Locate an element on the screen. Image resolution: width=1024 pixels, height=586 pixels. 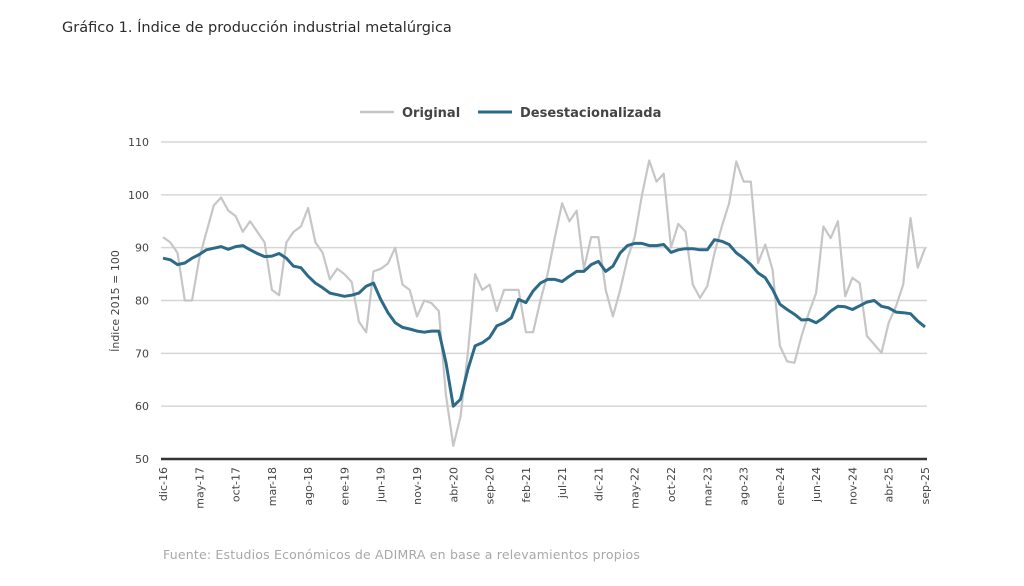
y-axis-label: Índice 2015 = 100 is located at coordinates (115, 301).